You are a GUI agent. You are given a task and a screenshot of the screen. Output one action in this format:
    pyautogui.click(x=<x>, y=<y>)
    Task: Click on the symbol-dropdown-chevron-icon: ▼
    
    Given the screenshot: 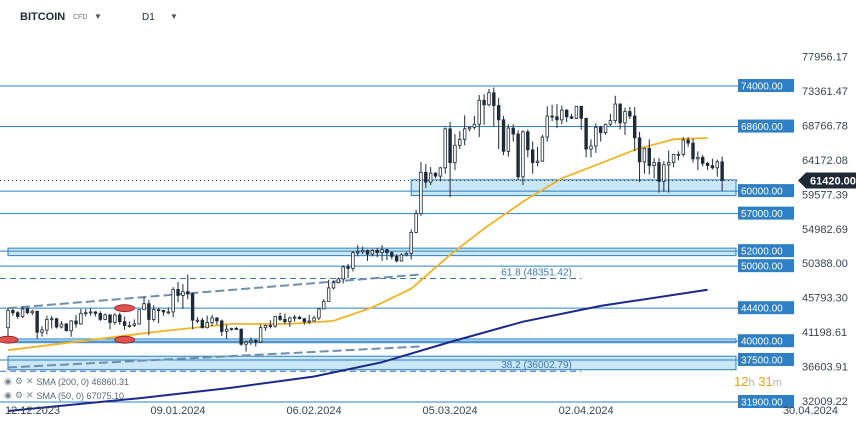 What is the action you would take?
    pyautogui.click(x=98, y=16)
    